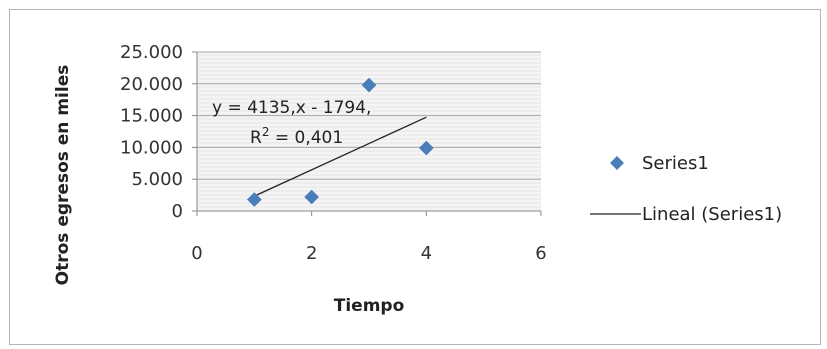  Describe the element at coordinates (196, 253) in the screenshot. I see `x-tick-label: 0` at that location.